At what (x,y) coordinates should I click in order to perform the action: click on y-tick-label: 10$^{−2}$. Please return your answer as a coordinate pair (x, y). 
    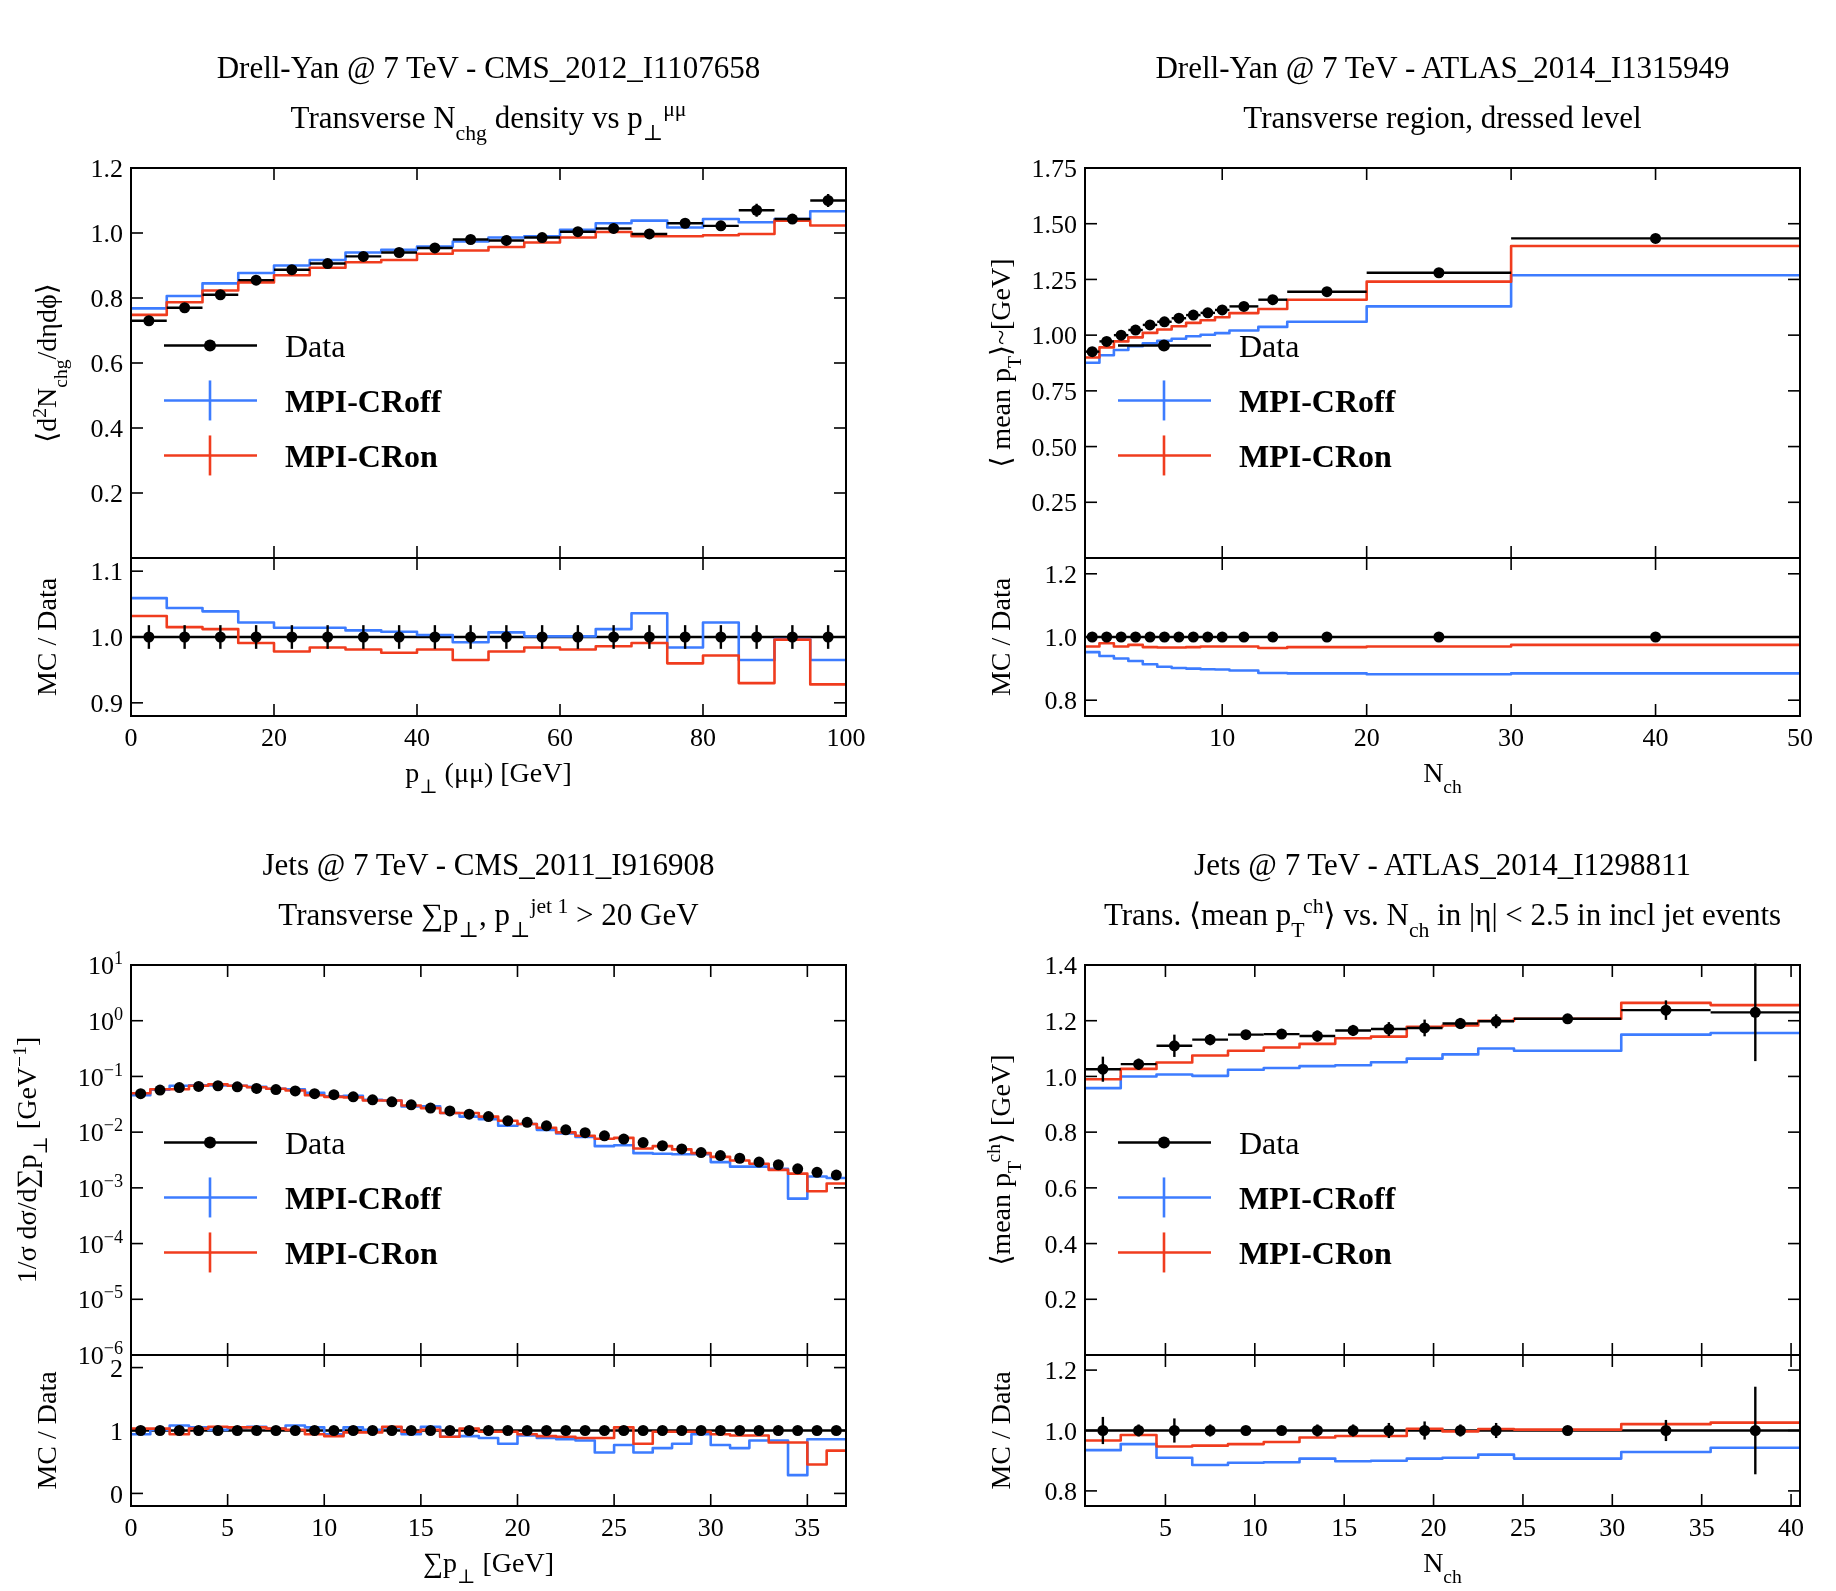
    Looking at the image, I should click on (100, 1131).